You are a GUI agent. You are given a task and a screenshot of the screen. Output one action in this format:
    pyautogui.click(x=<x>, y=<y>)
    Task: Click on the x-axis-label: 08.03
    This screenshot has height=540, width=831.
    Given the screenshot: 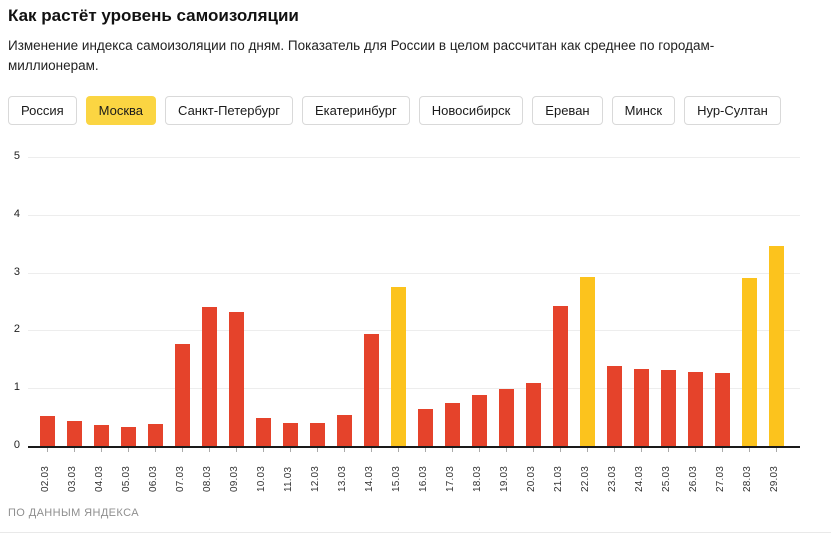 What is the action you would take?
    pyautogui.click(x=207, y=478)
    